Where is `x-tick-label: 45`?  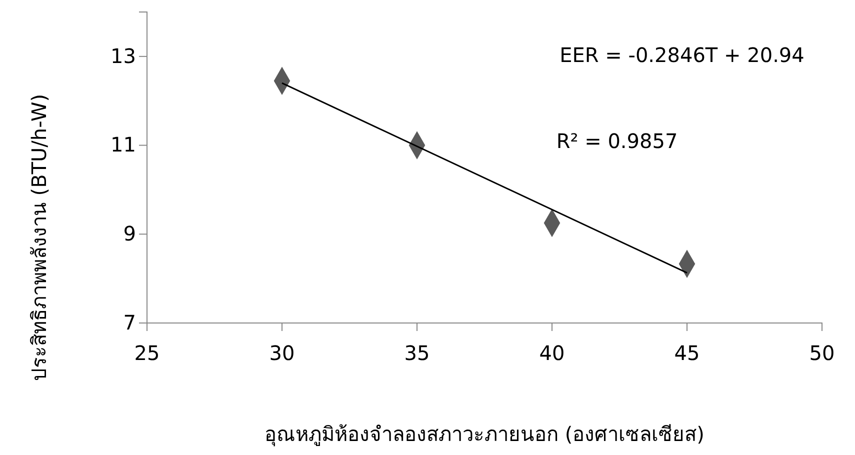 x-tick-label: 45 is located at coordinates (687, 353).